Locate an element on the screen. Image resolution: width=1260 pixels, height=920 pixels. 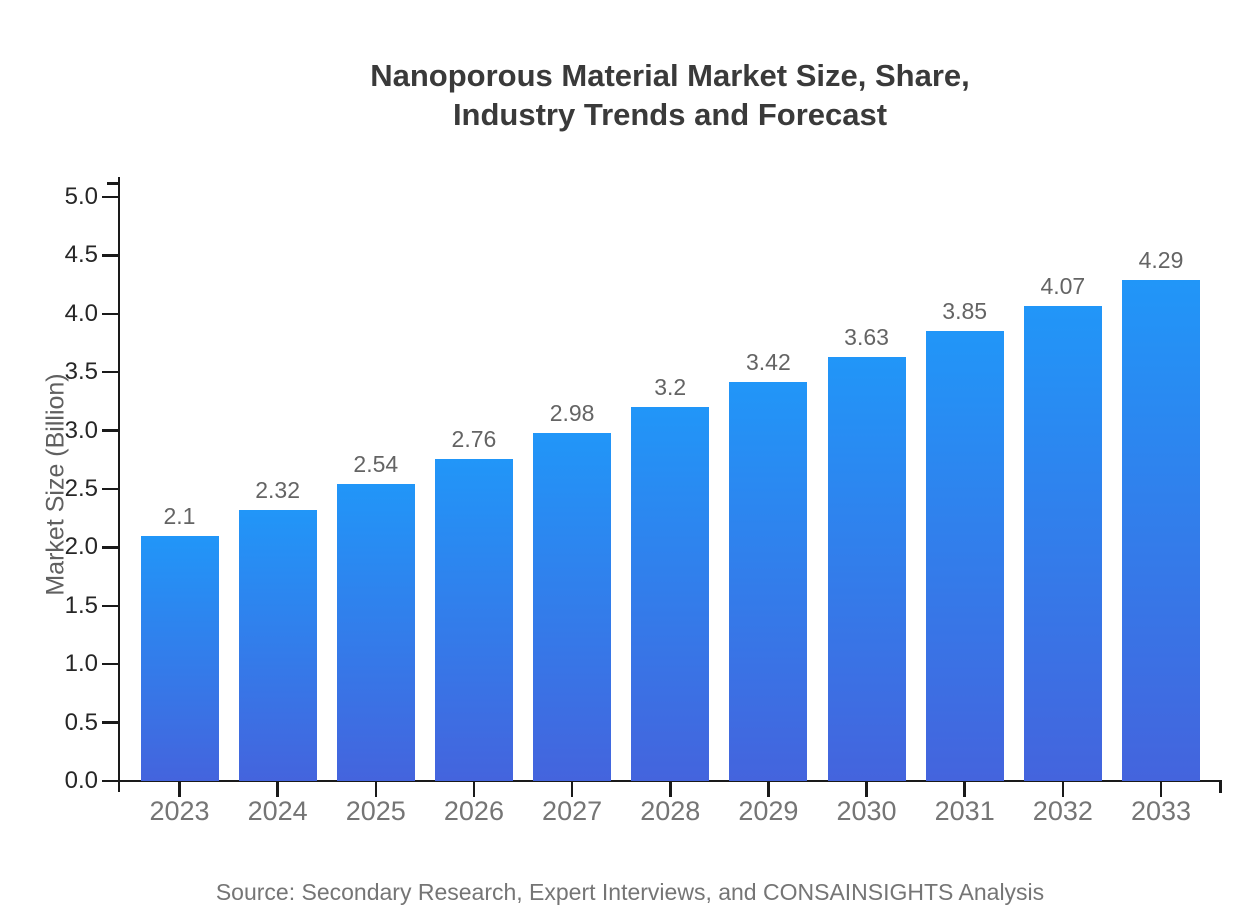
bar-value-label: 2.32 is located at coordinates (278, 490).